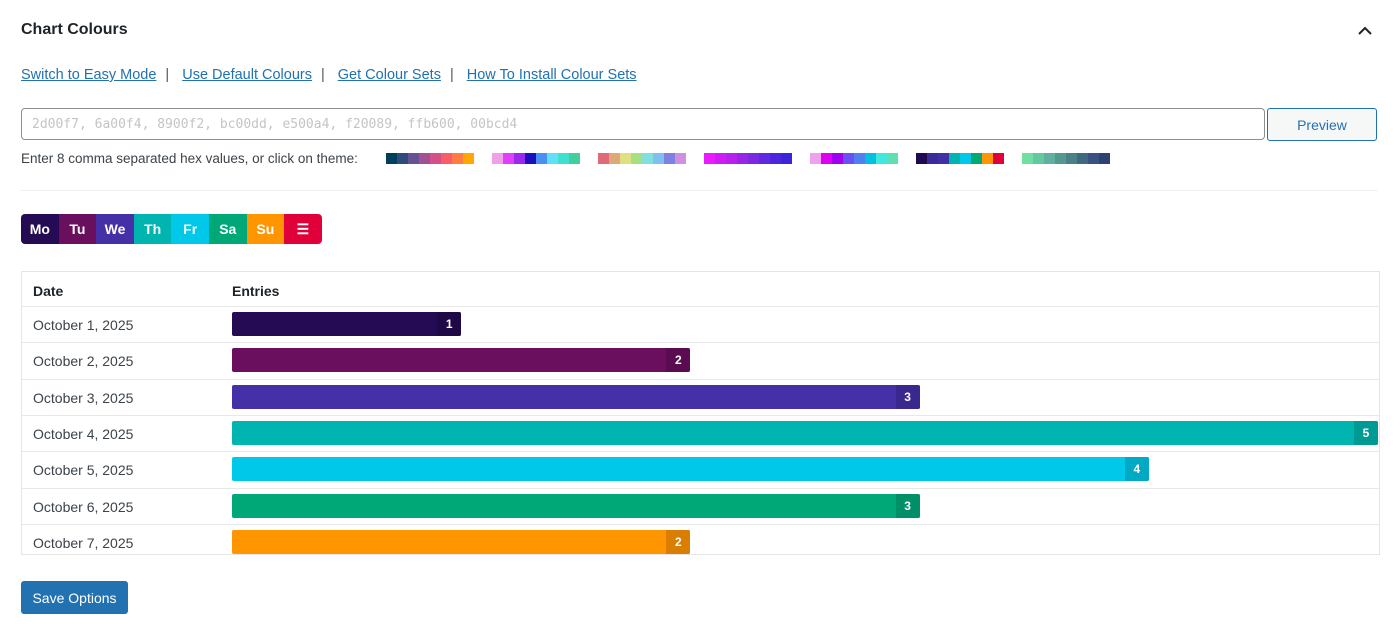 The height and width of the screenshot is (634, 1400). Describe the element at coordinates (678, 360) in the screenshot. I see `bar-value-label: 2` at that location.